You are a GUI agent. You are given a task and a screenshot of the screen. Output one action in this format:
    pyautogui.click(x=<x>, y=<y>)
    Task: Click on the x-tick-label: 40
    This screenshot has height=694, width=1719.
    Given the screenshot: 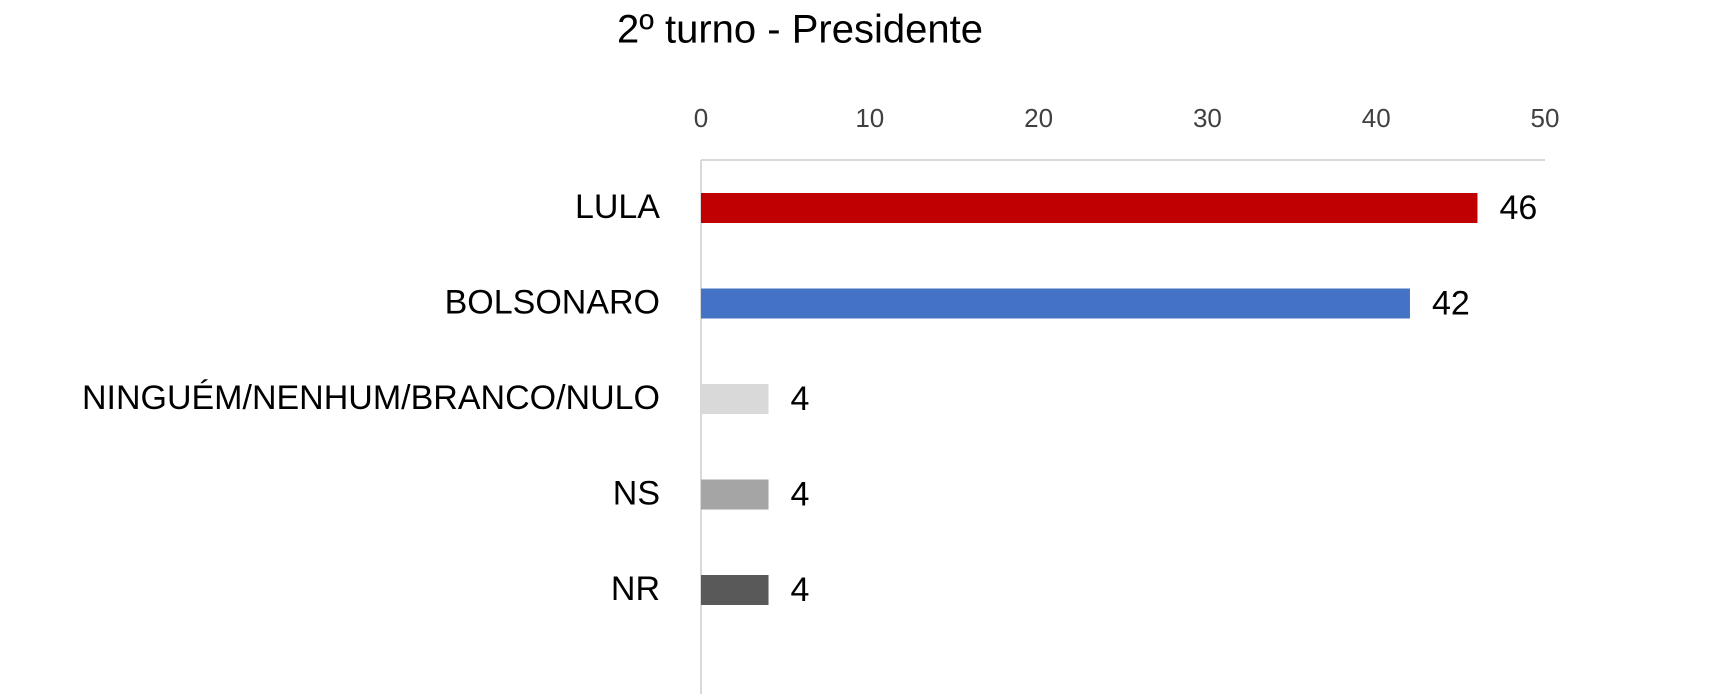 What is the action you would take?
    pyautogui.click(x=1376, y=118)
    